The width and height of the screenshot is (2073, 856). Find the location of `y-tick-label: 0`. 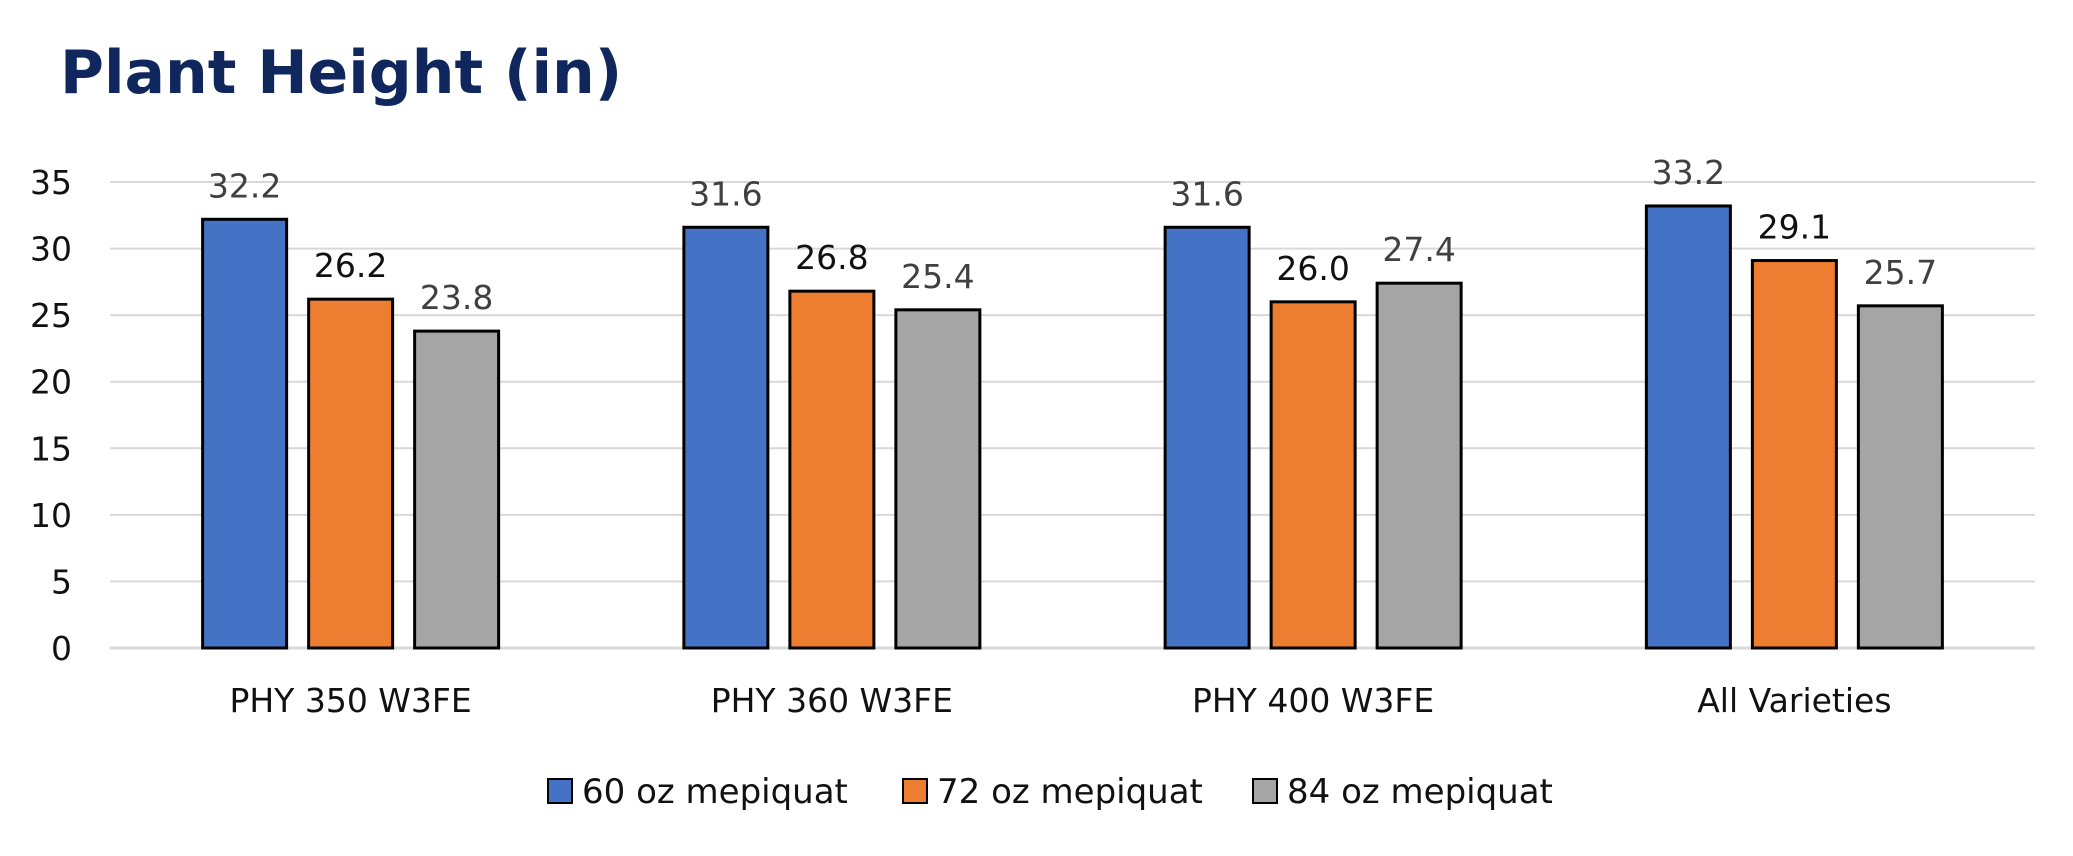

y-tick-label: 0 is located at coordinates (61, 648).